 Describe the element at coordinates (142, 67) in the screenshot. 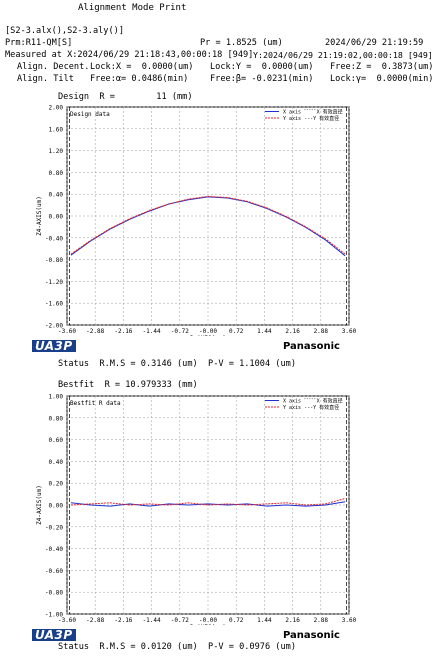

I see `decent-x: Lock:X = 0.0000(um)` at that location.